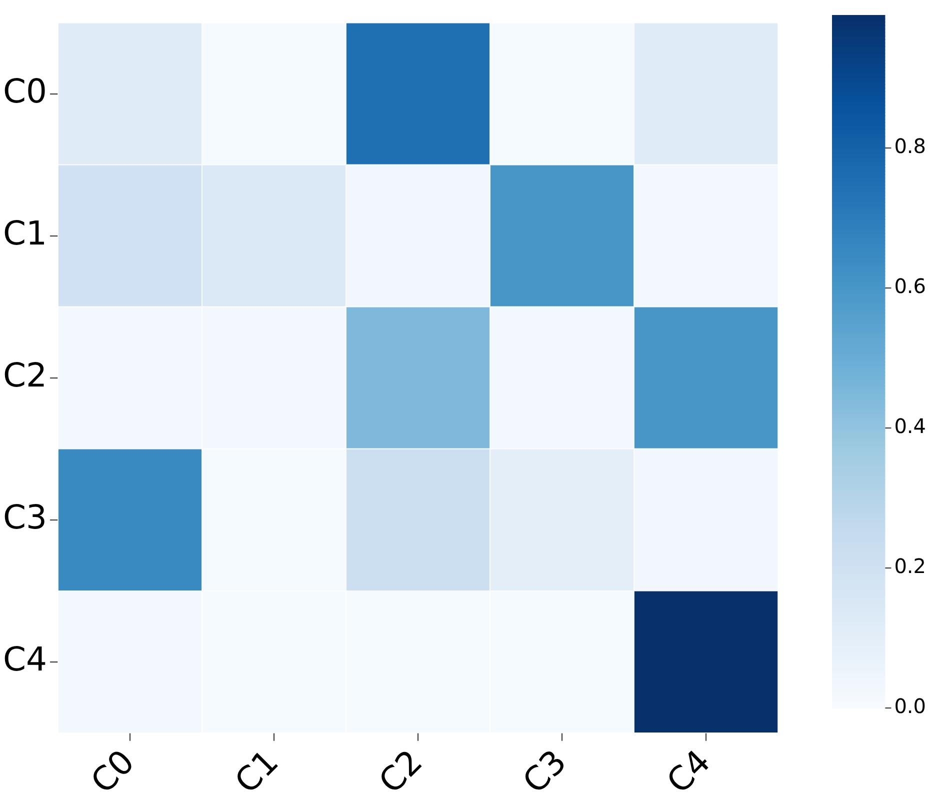  I want to click on color-bar-label: 0.8, so click(910, 146).